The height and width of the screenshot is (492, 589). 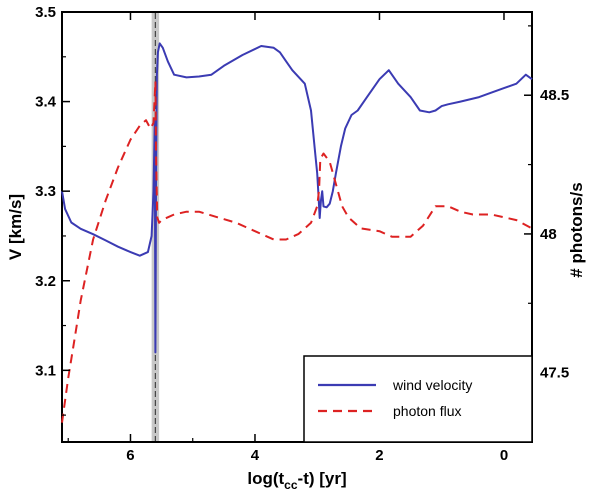 I want to click on x-tick-label: 0, so click(x=504, y=455).